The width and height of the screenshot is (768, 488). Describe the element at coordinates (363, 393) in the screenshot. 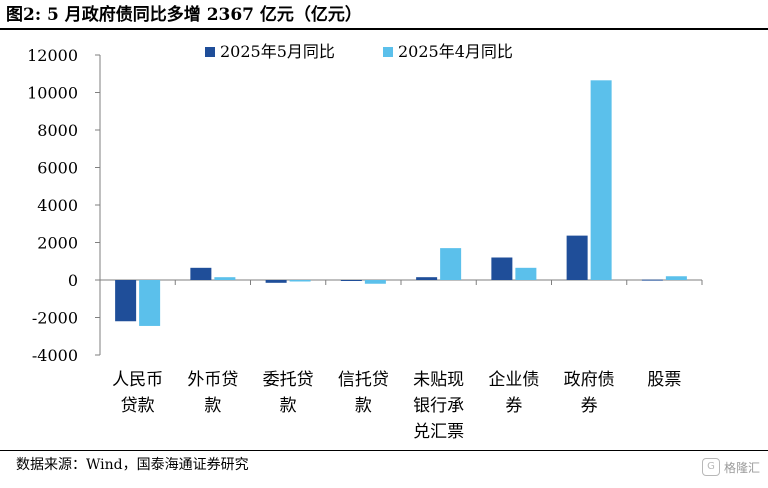

I see `x-tick-label: 信托贷款` at that location.